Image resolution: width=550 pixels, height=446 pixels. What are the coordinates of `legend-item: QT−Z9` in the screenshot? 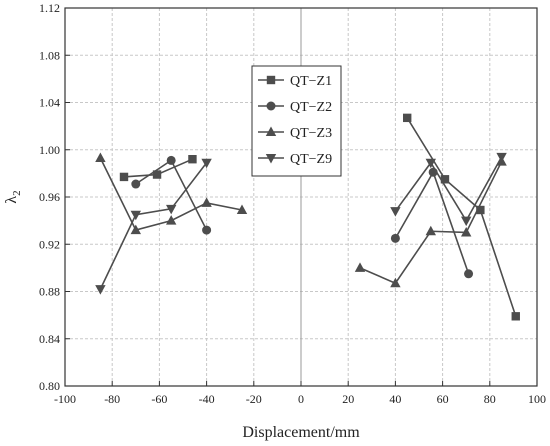 It's located at (295, 159).